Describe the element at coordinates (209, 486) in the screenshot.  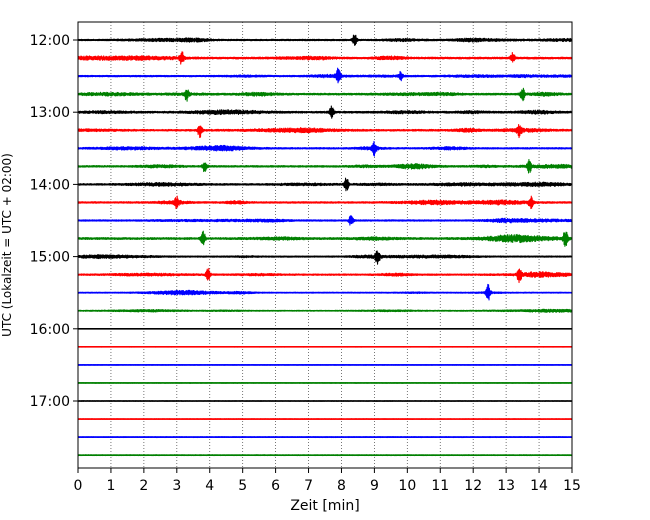
I see `x-tick-label: 4` at that location.